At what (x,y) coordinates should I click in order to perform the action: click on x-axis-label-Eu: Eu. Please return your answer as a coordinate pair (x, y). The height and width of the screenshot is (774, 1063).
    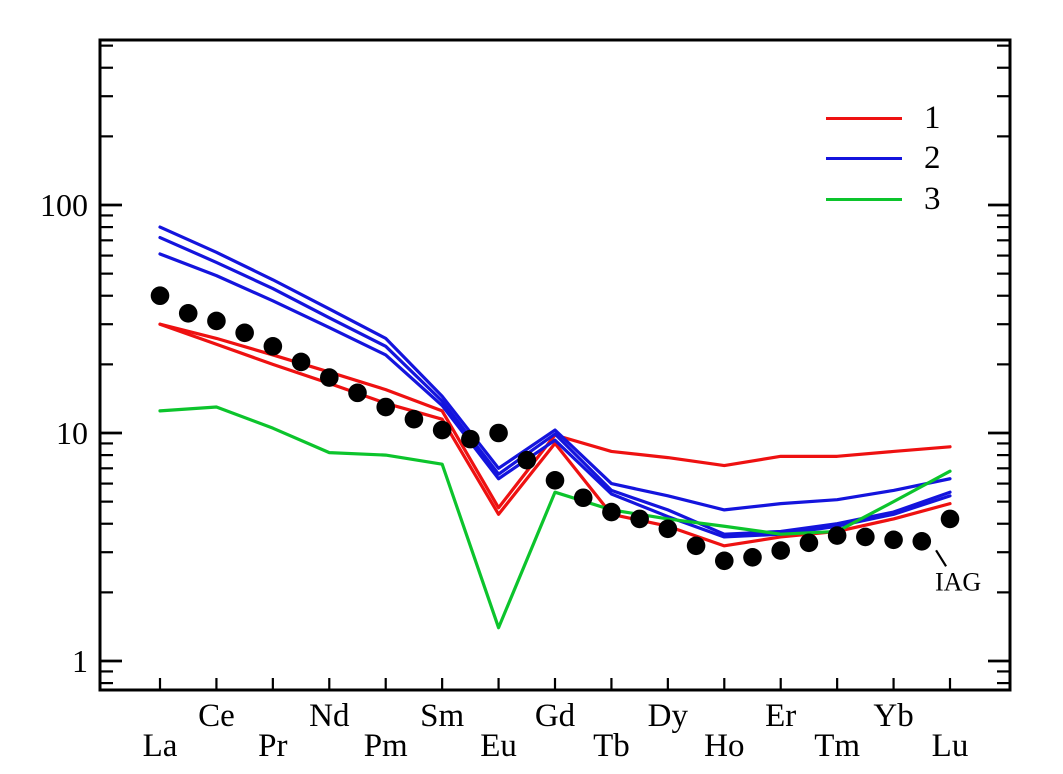
    Looking at the image, I should click on (498, 746).